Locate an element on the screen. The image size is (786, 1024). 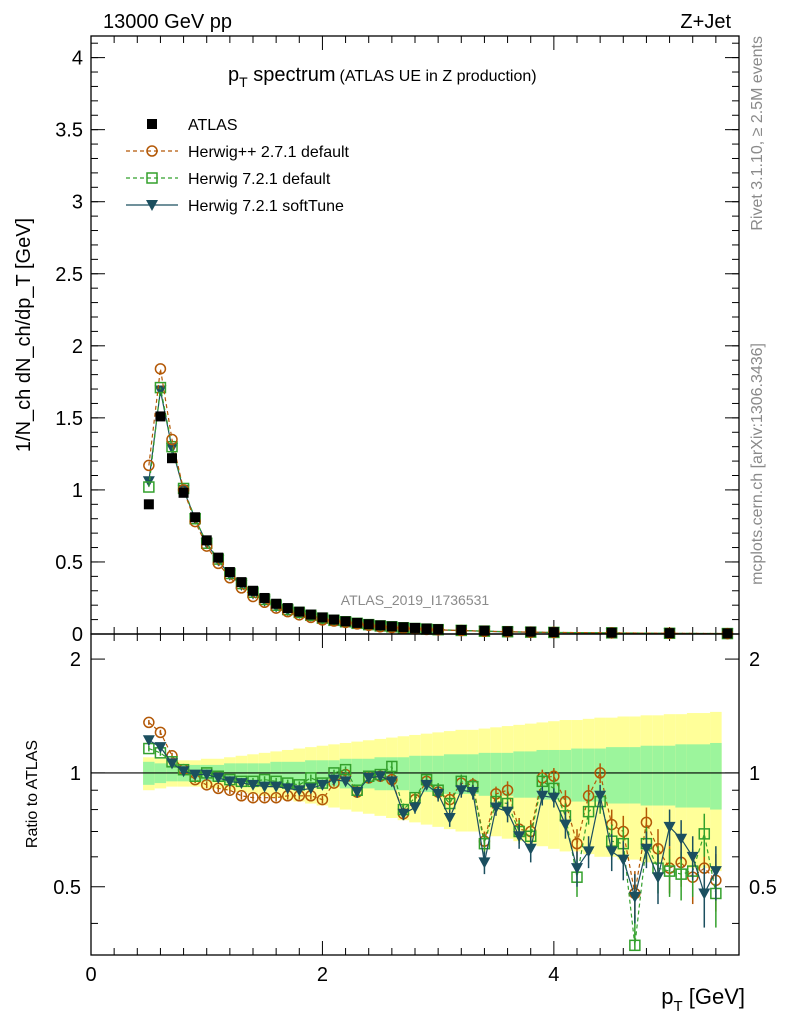
legend-marker is located at coordinates (152, 124).